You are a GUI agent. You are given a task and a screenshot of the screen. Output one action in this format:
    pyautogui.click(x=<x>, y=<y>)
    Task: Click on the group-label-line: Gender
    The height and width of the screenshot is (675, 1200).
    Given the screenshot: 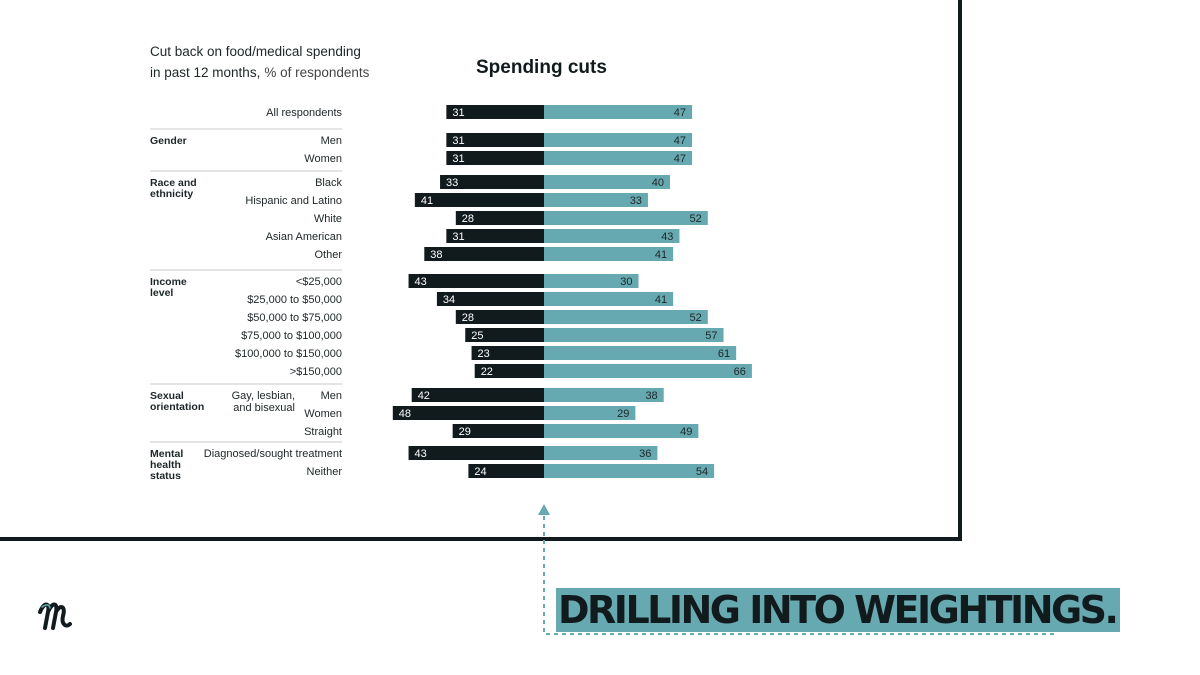 What is the action you would take?
    pyautogui.click(x=168, y=141)
    